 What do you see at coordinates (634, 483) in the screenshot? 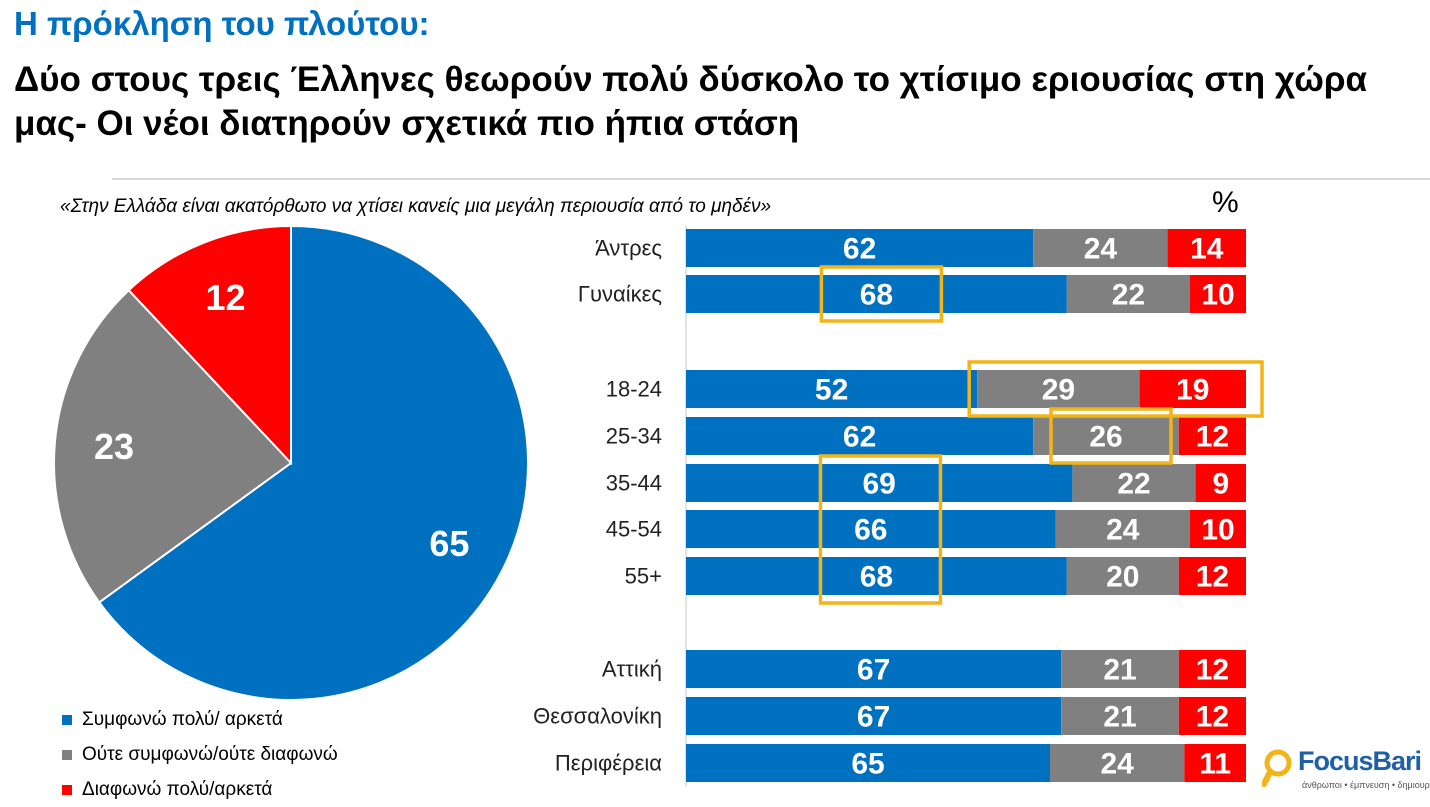
I see `category-label: 35-44` at bounding box center [634, 483].